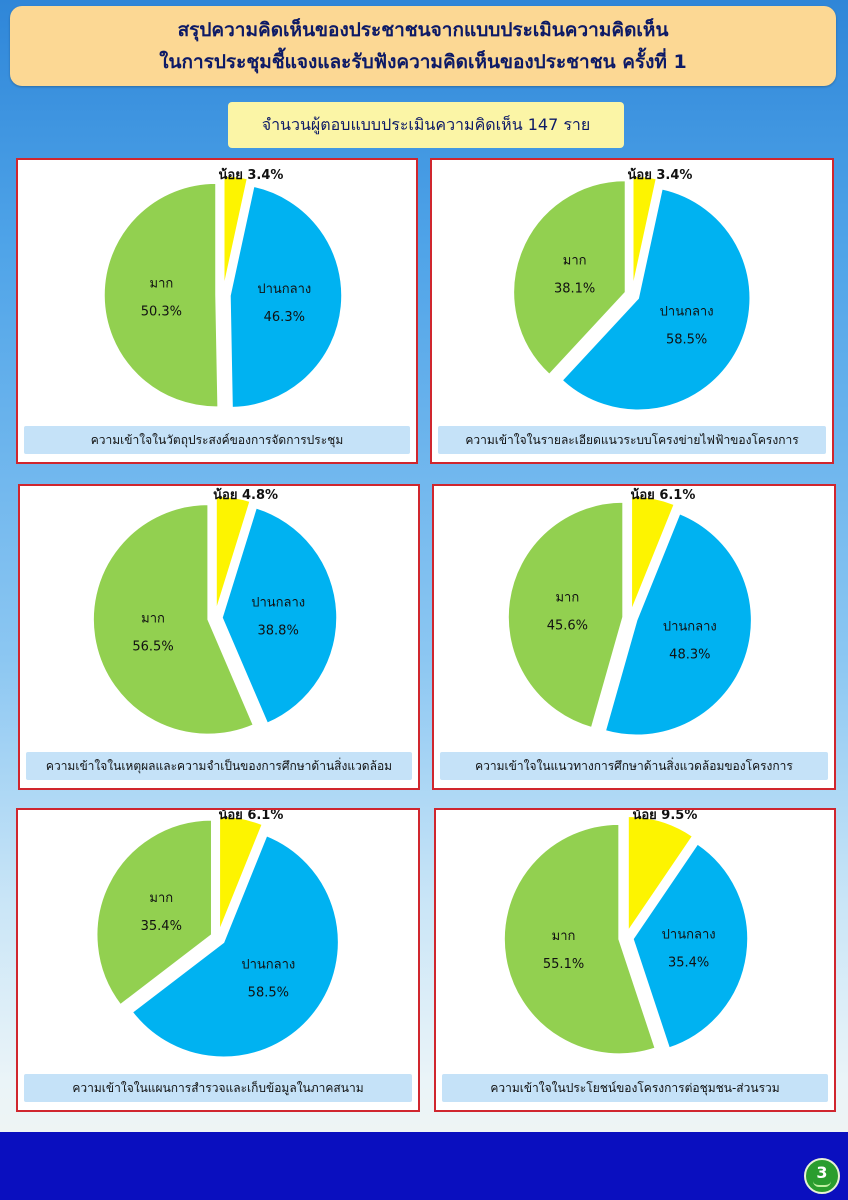 This screenshot has width=848, height=1200. I want to click on slice-value-much: 35.4%, so click(161, 926).